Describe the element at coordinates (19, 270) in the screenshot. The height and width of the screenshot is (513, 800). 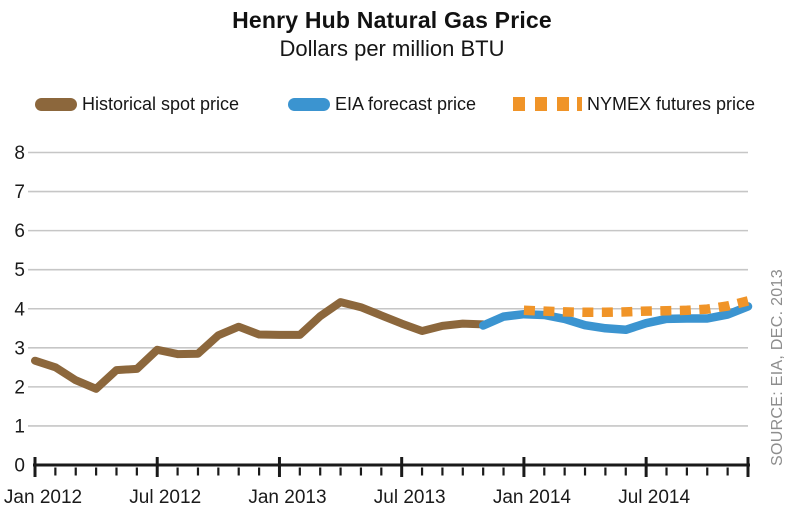
I see `y-tick-label: 5` at that location.